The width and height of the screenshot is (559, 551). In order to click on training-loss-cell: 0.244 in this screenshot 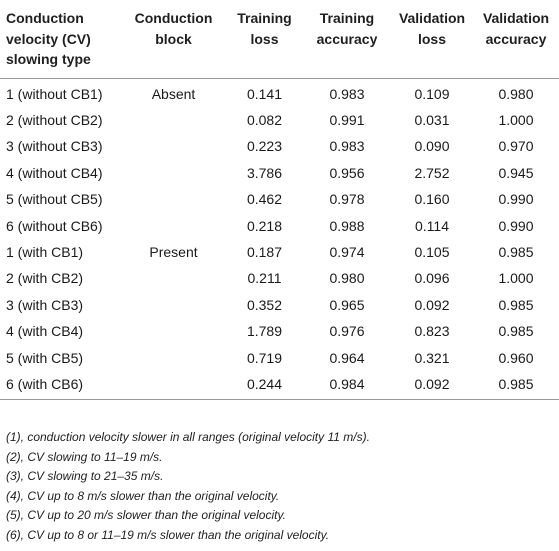, I will do `click(264, 385)`.